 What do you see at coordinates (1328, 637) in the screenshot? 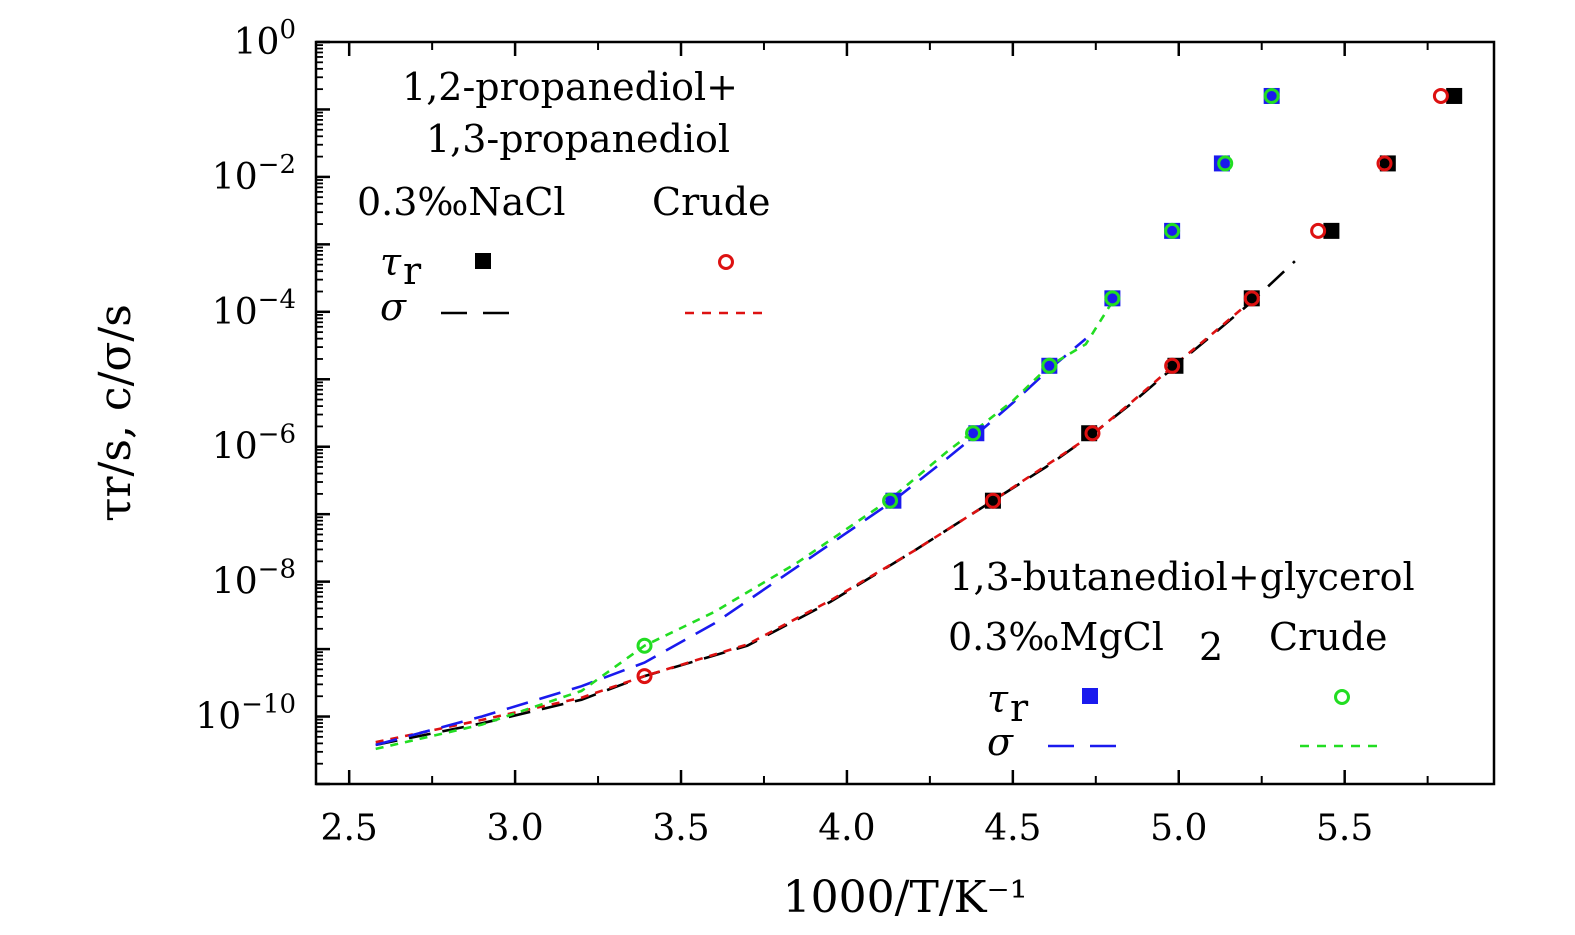
I see `legend2-col-crude: Crude` at bounding box center [1328, 637].